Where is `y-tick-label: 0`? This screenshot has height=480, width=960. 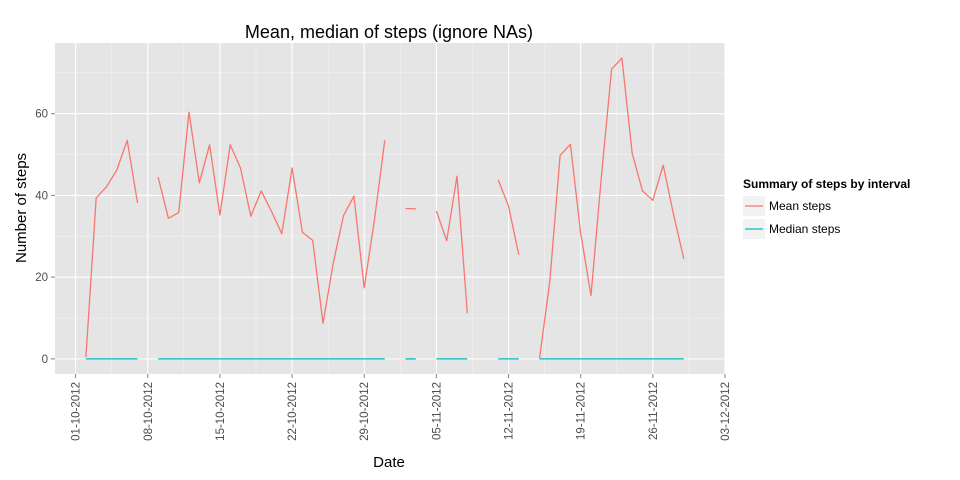
y-tick-label: 0 is located at coordinates (45, 360).